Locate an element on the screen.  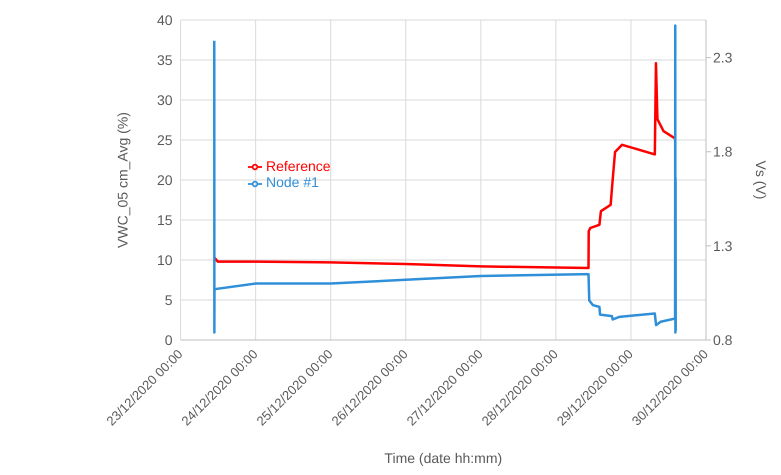
y-tick-label: 30 is located at coordinates (165, 100).